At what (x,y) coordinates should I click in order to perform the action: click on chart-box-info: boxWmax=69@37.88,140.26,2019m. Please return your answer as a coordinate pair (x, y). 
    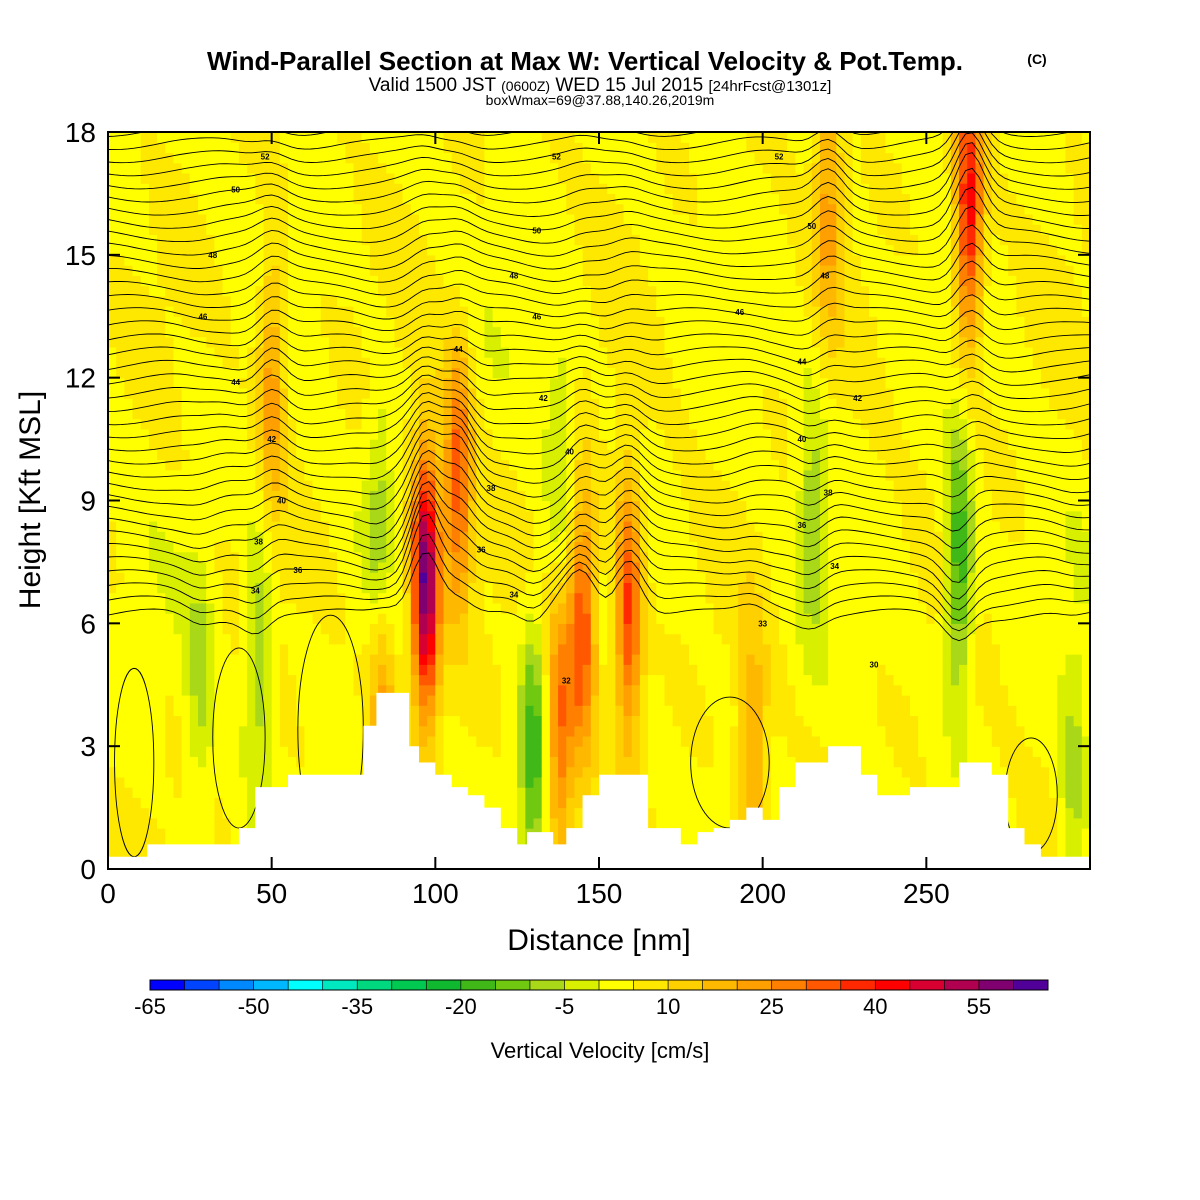
    Looking at the image, I should click on (600, 100).